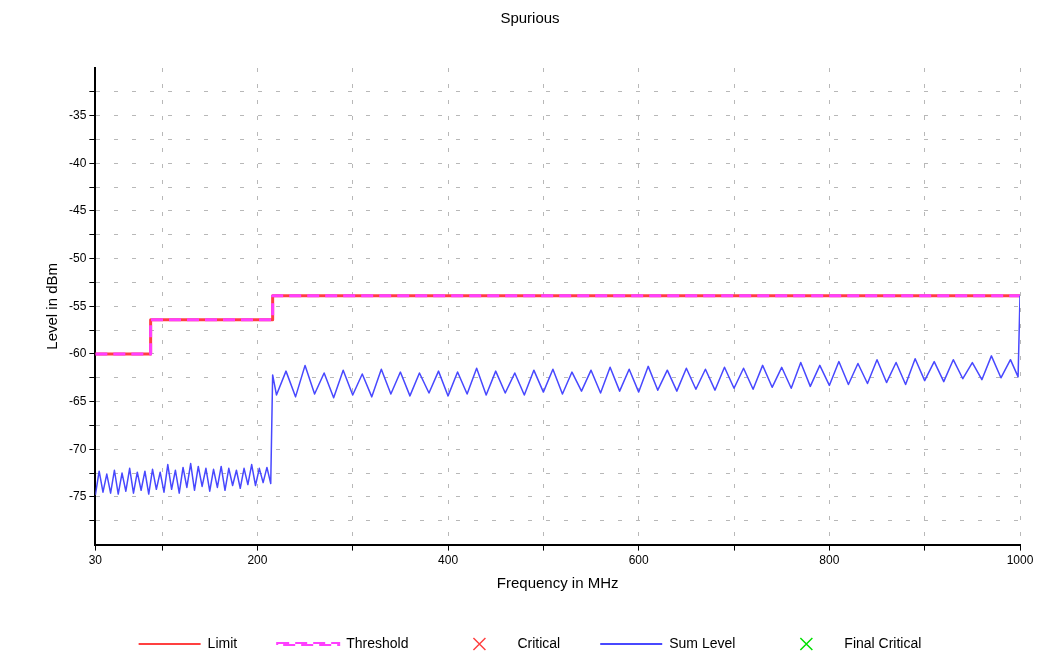 The image size is (1060, 661). Describe the element at coordinates (829, 560) in the screenshot. I see `x-tick-label: 800` at that location.